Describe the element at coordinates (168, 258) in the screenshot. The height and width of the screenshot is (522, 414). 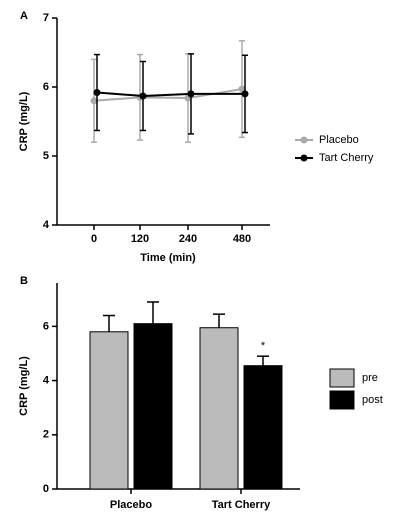
I see `x-axis-label: Time (min)` at that location.